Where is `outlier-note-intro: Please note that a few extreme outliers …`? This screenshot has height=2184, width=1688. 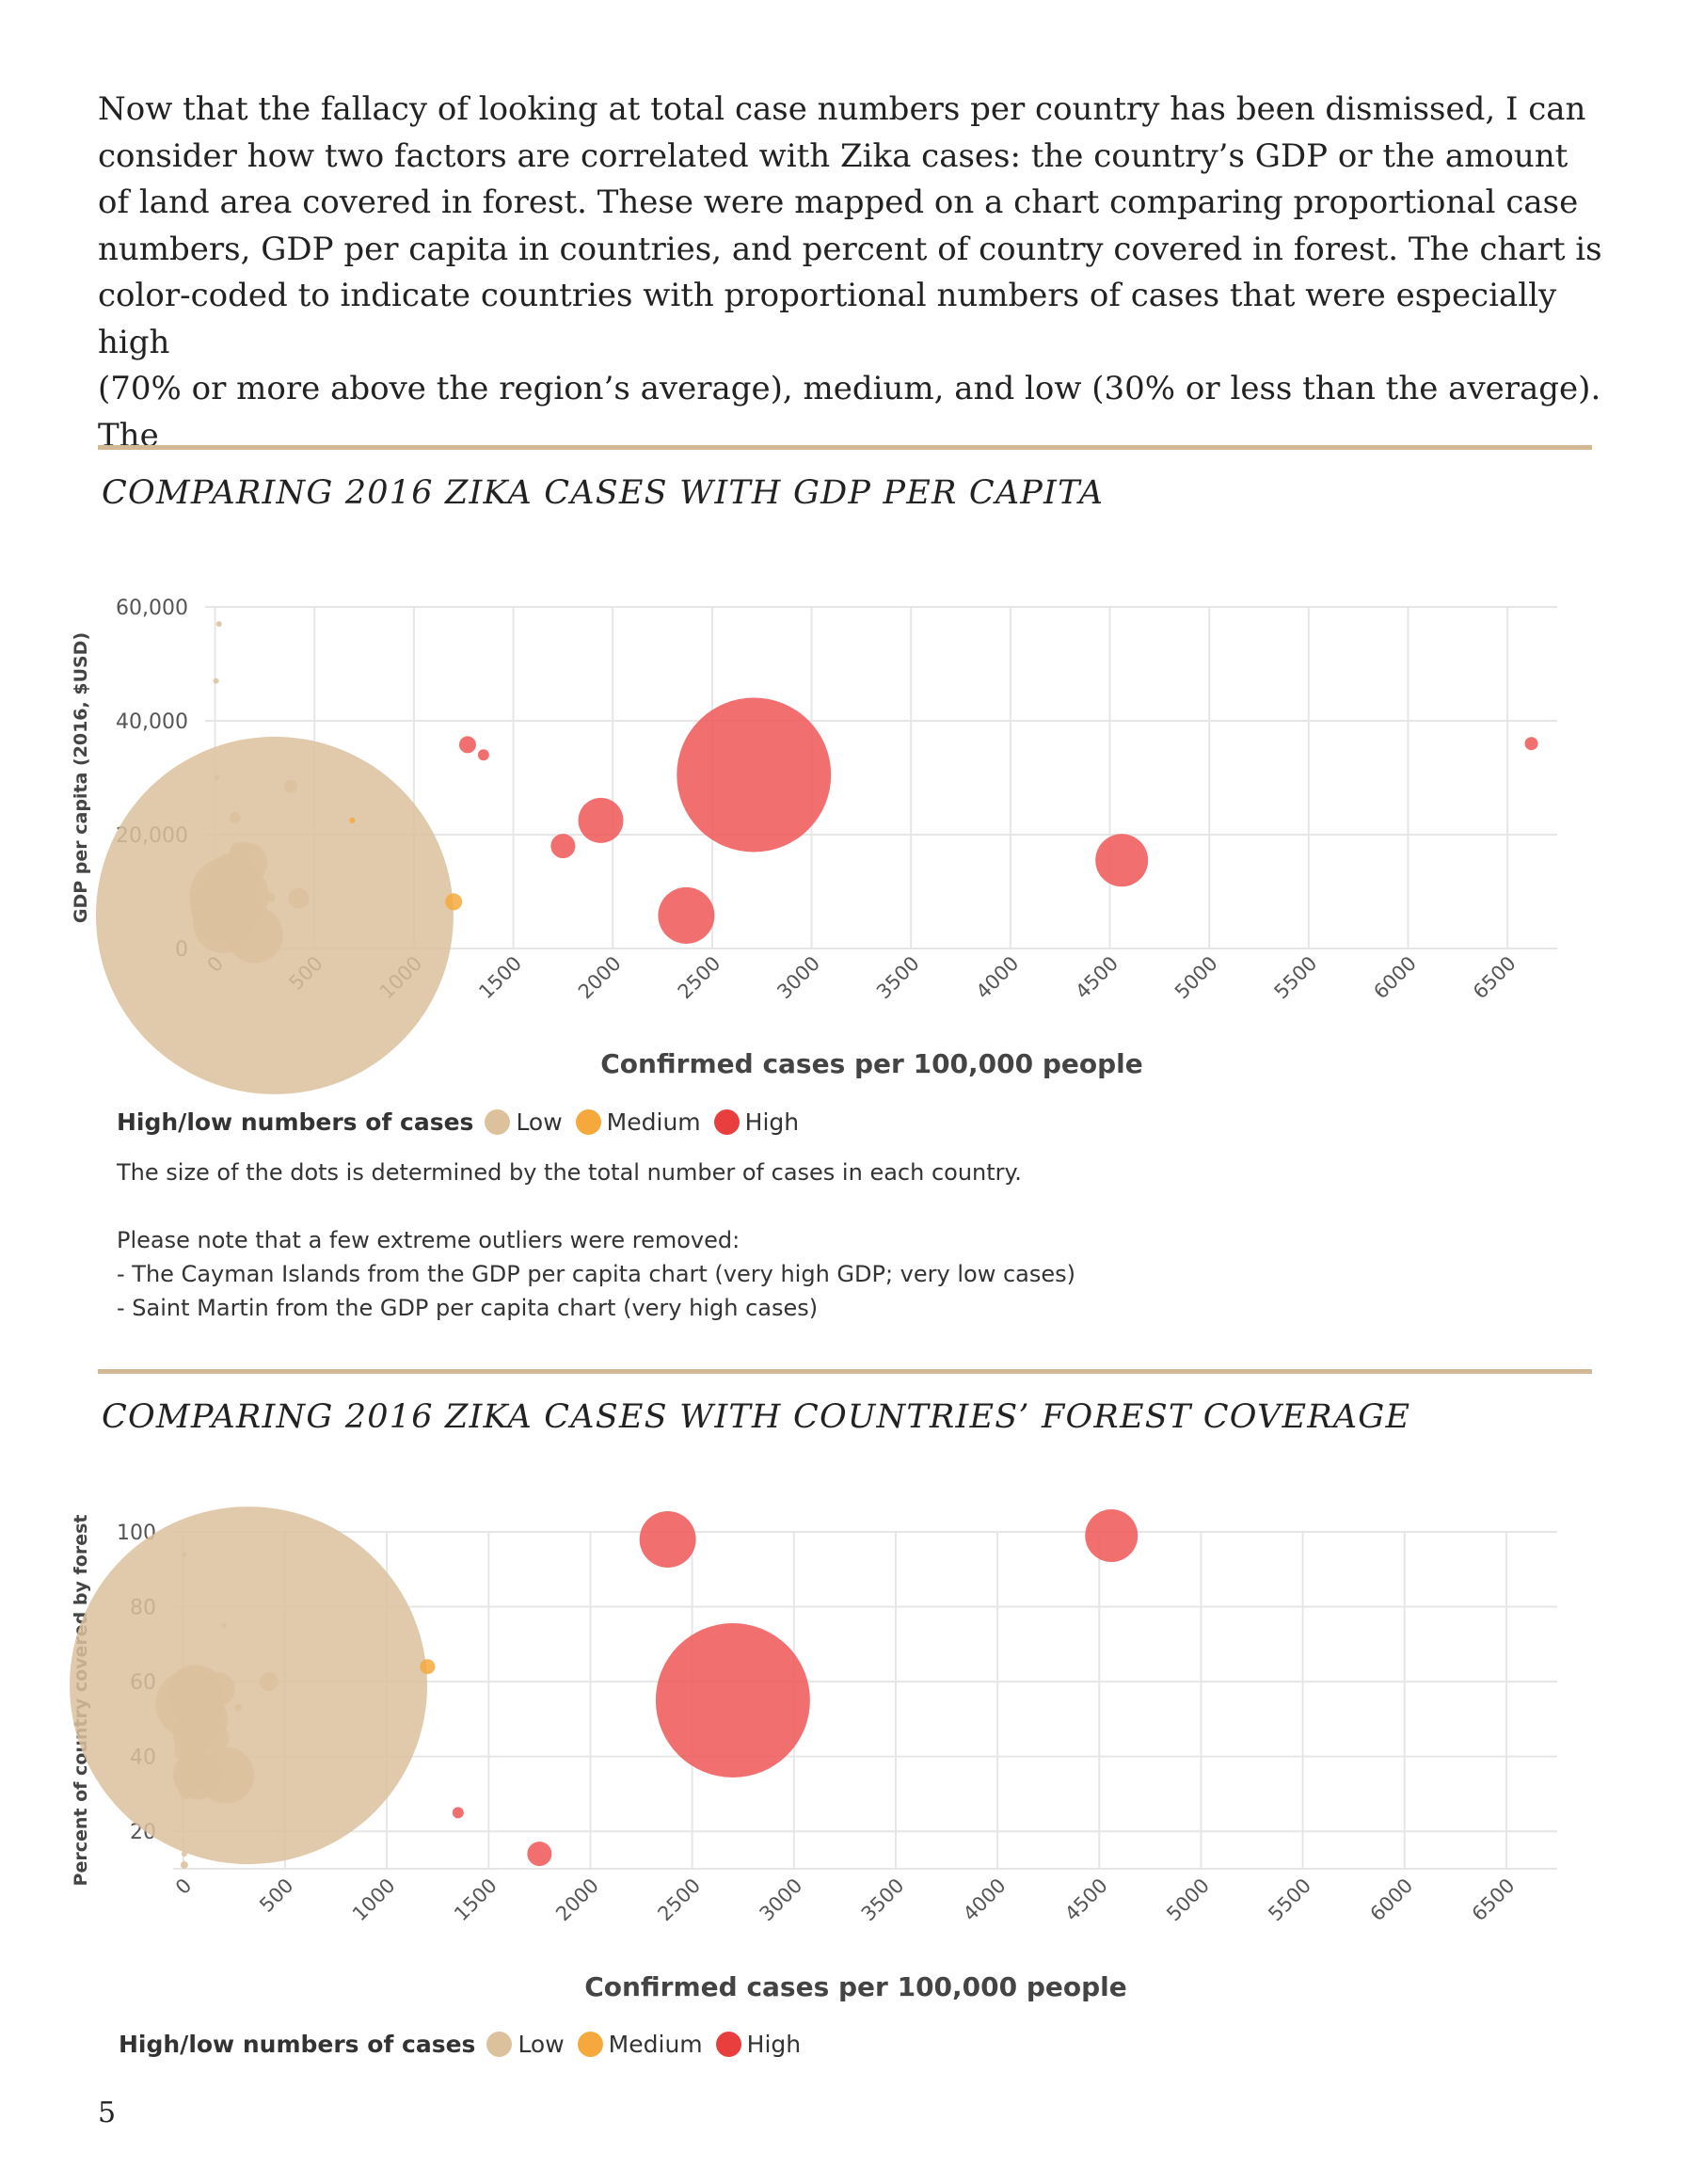
outlier-note-intro: Please note that a few extreme outliers … is located at coordinates (428, 1240).